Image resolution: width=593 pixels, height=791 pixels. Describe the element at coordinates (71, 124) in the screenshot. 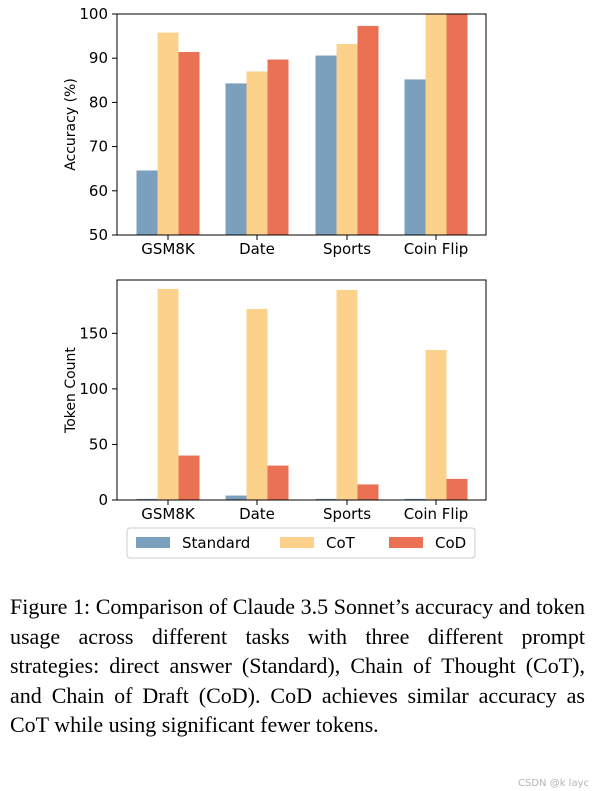

I see `y-axis-label: Accuracy (%)` at that location.